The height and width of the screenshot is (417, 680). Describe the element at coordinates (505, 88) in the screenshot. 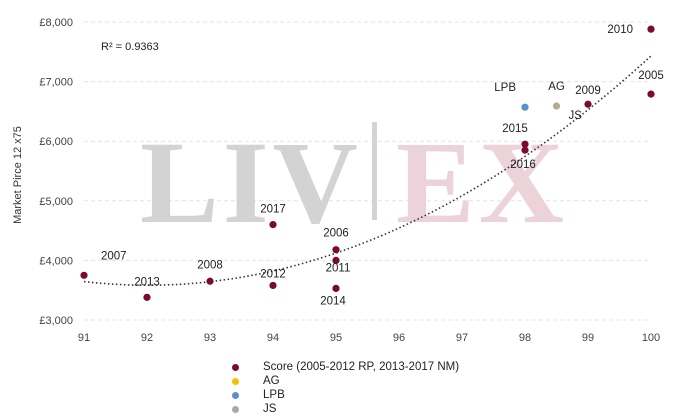

I see `point-label: LPB` at that location.